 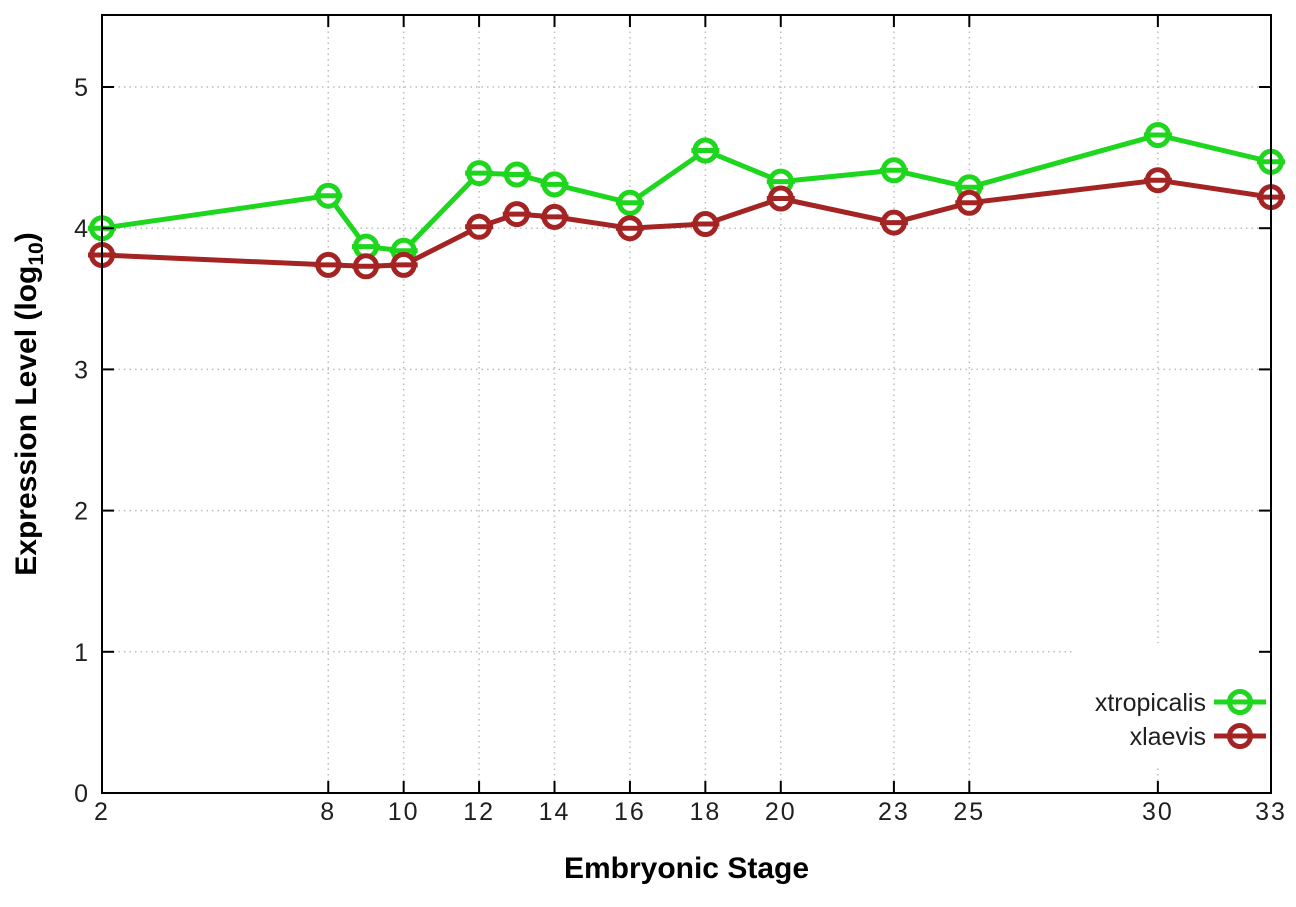 I want to click on legend: xtropicalis xlaevis, so click(x=1170, y=704).